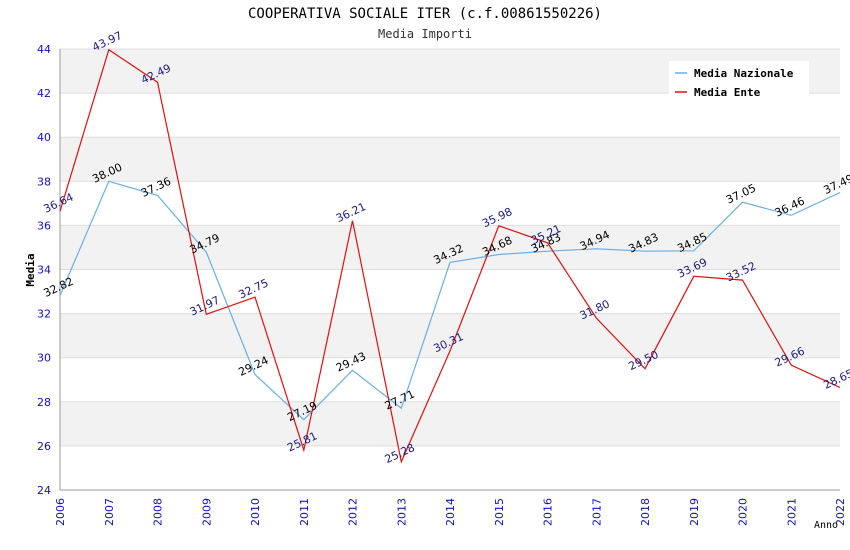 Image resolution: width=850 pixels, height=550 pixels. I want to click on legend-box, so click(739, 80).